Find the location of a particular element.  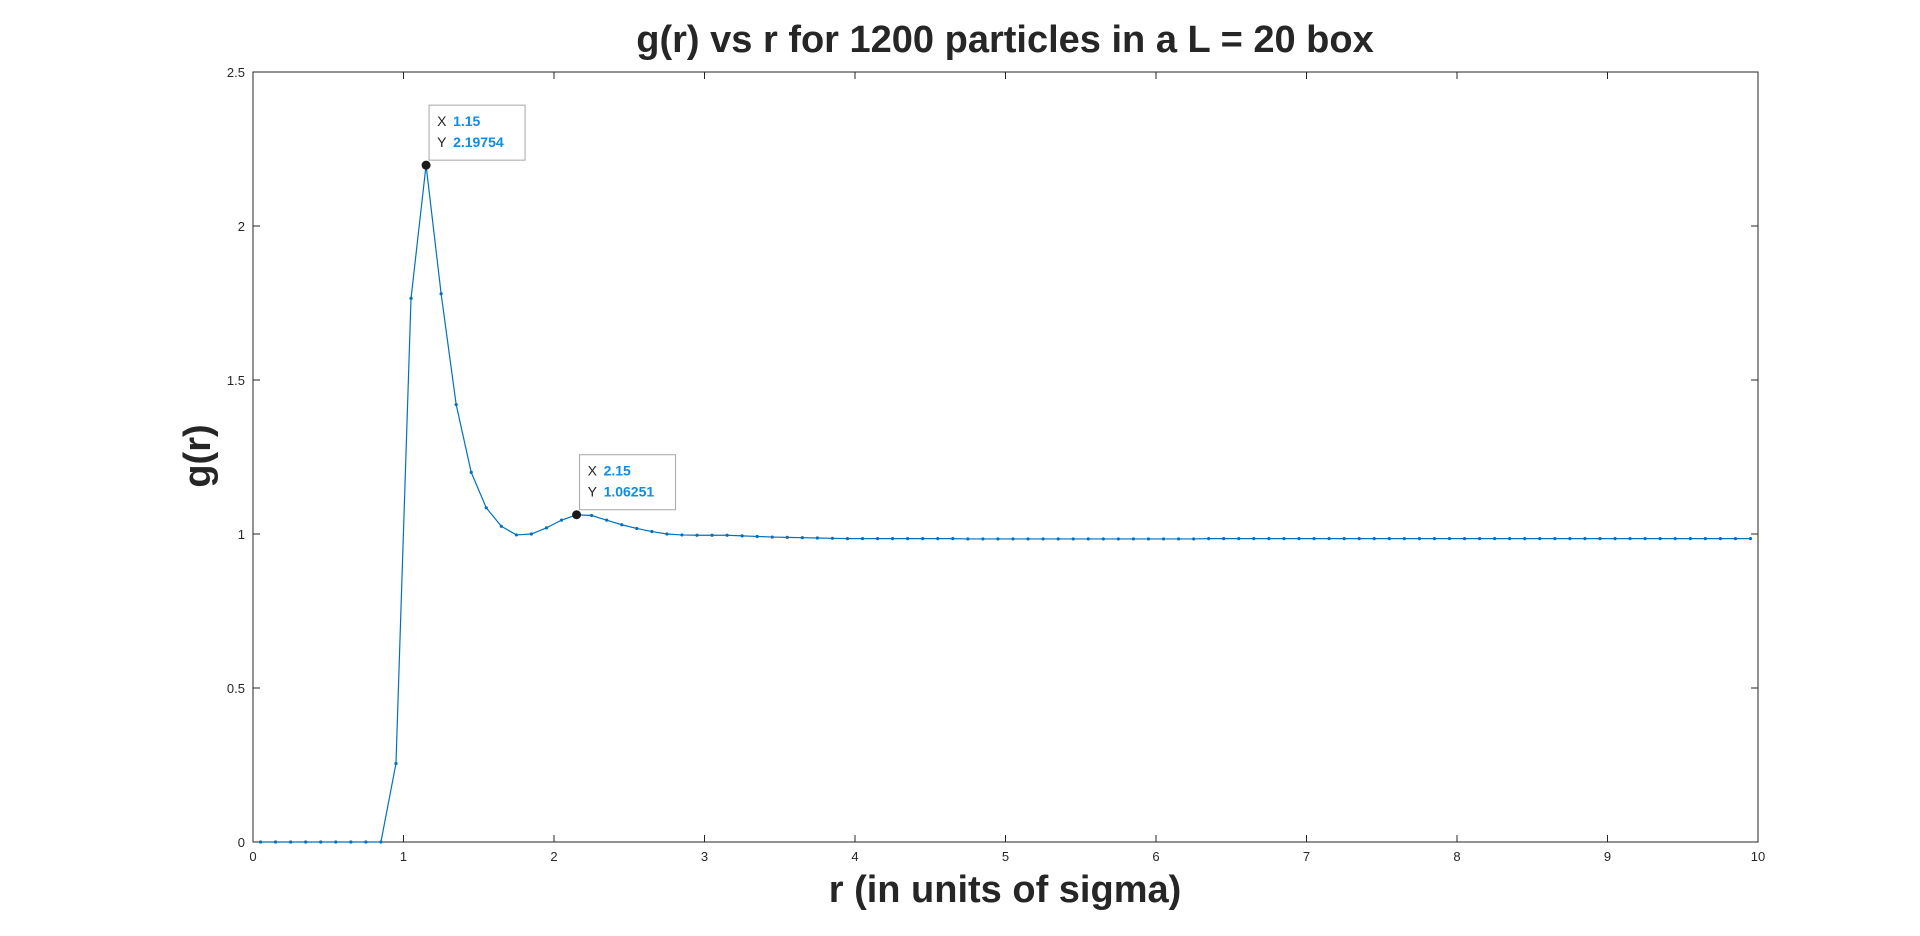

x-tick-label: 5 is located at coordinates (1005, 856).